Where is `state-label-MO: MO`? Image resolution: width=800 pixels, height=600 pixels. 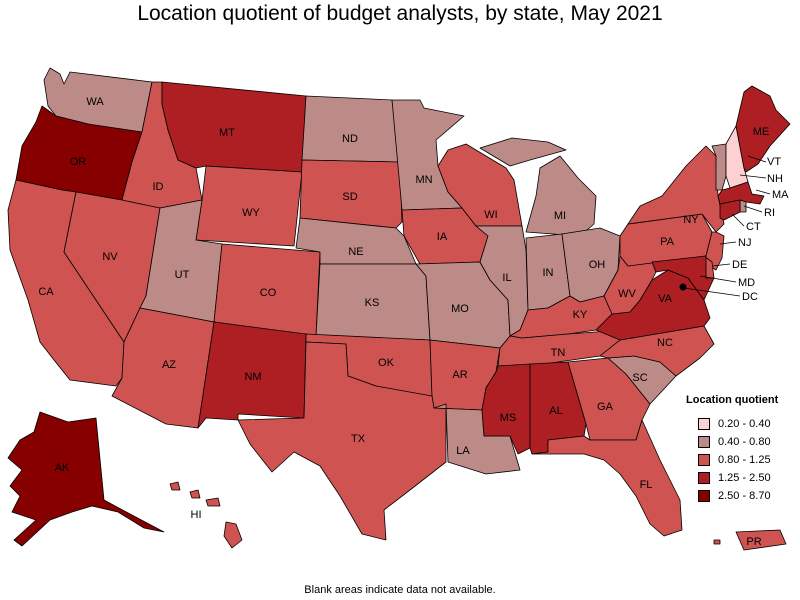 state-label-MO: MO is located at coordinates (460, 309).